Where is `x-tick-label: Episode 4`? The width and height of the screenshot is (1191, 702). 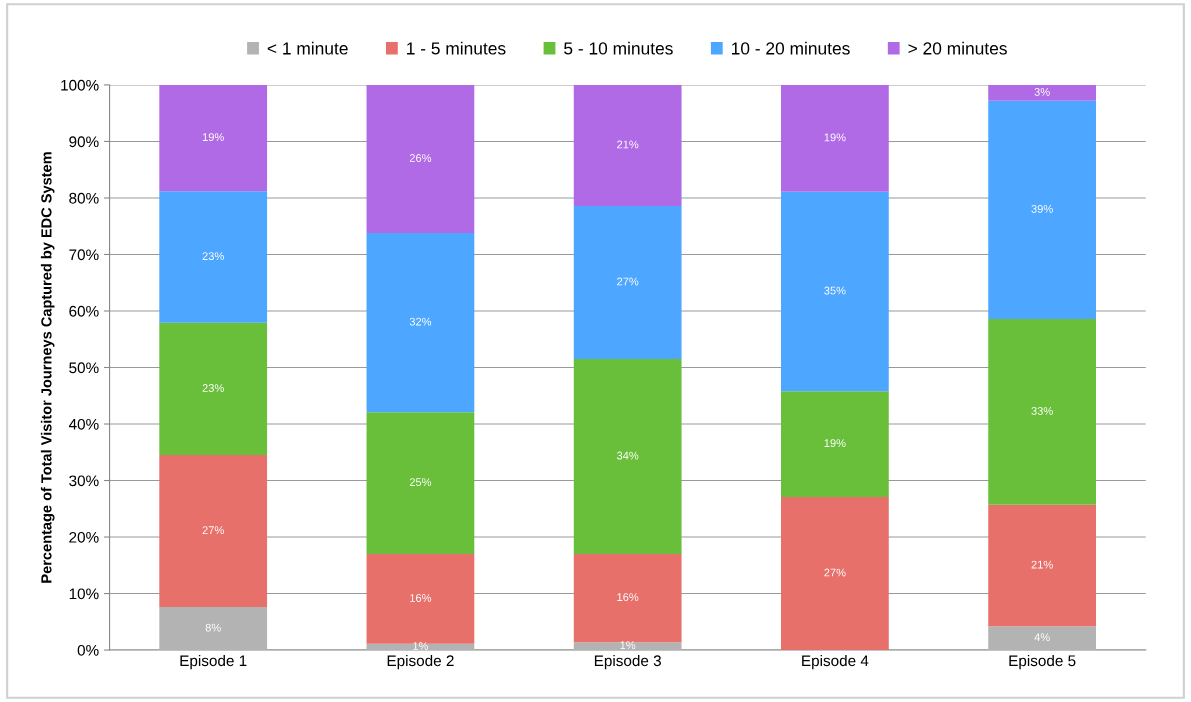 x-tick-label: Episode 4 is located at coordinates (835, 662).